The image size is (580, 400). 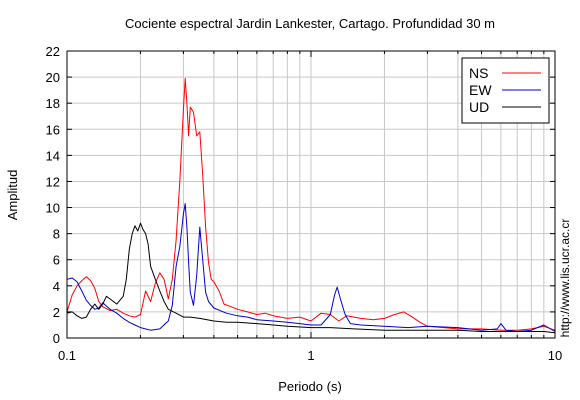 What do you see at coordinates (12, 195) in the screenshot?
I see `y-axis-label: Amplitud` at bounding box center [12, 195].